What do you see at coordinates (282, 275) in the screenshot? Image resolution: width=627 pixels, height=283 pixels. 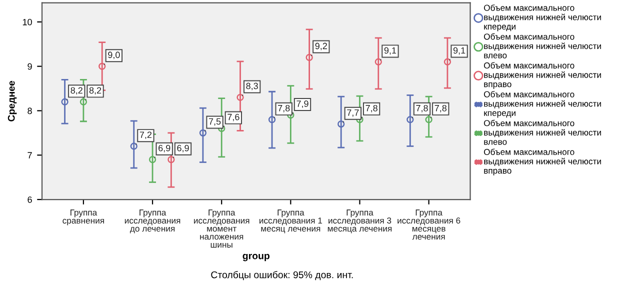 I see `text: Столбцы ошибок: 95% дов. инт.` at bounding box center [282, 275].